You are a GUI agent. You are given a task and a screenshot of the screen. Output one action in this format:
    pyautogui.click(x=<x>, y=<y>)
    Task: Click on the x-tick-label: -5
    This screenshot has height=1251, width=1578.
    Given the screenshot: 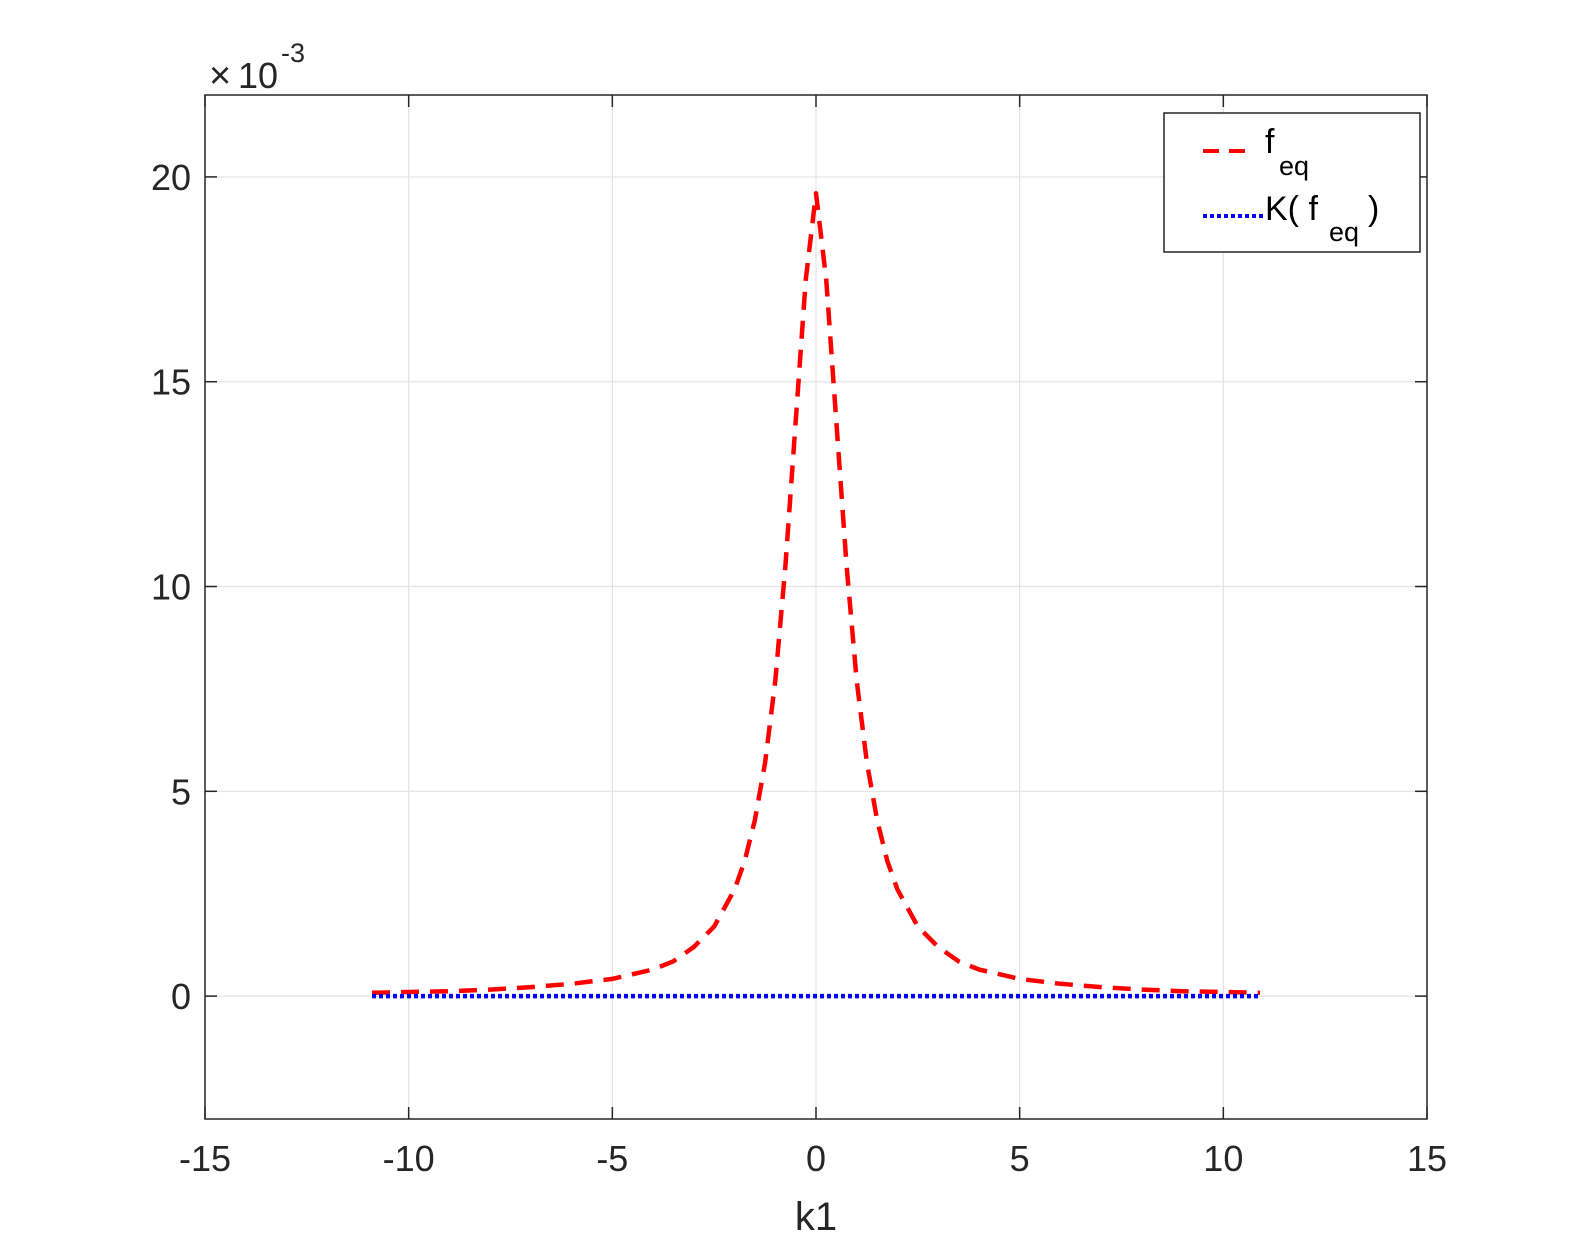 What is the action you would take?
    pyautogui.click(x=612, y=1158)
    